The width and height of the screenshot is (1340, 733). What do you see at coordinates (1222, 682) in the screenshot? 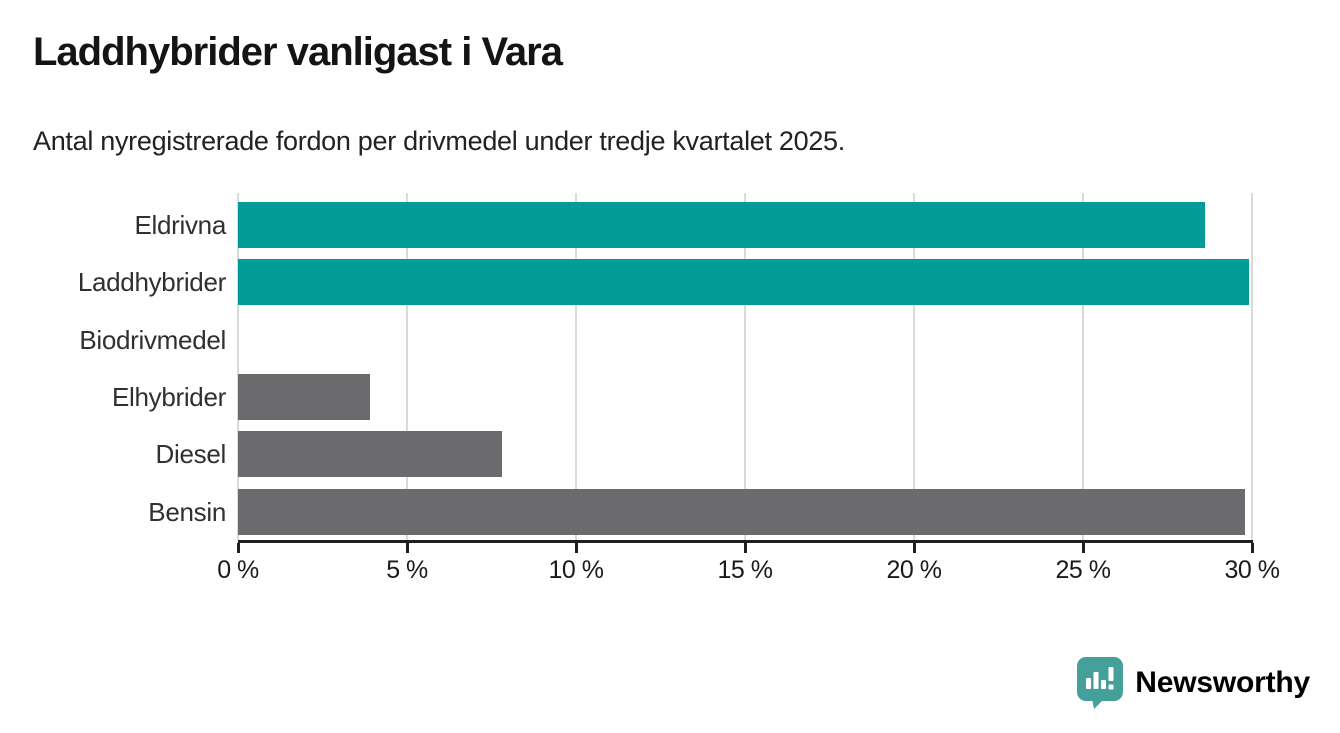
I see `newsworthy-logo-text: Newsworthy` at bounding box center [1222, 682].